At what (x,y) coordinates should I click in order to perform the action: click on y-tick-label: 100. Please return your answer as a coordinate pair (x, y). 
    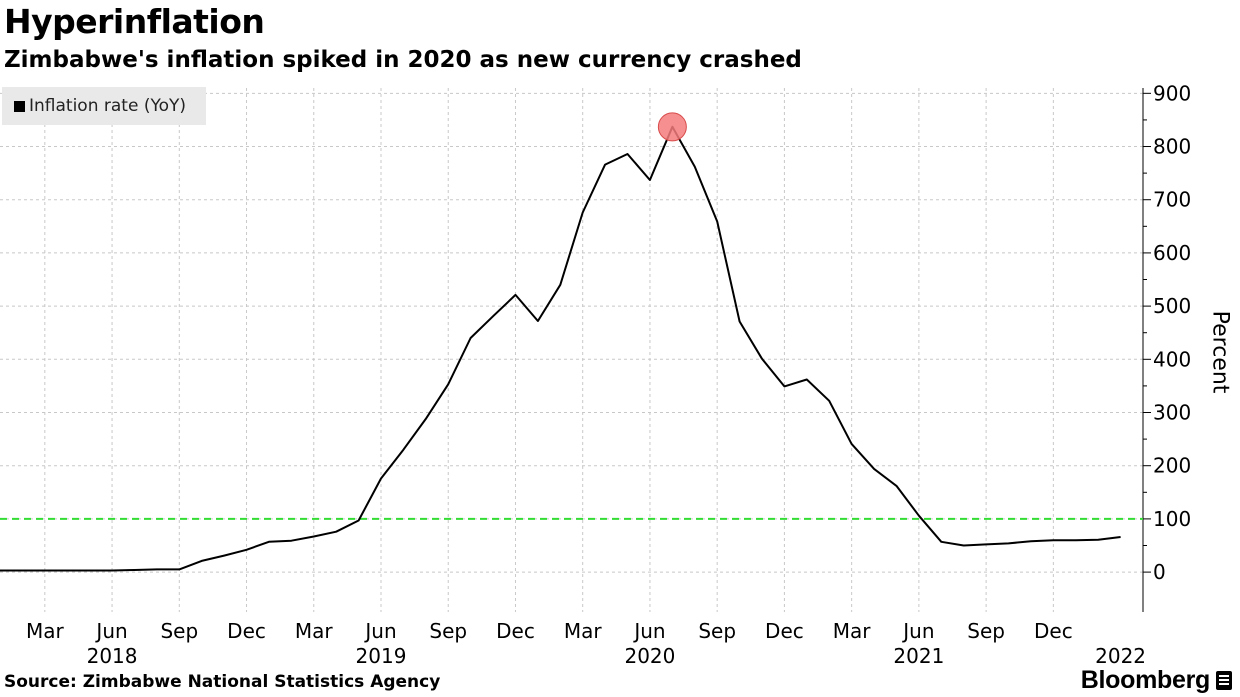
    Looking at the image, I should click on (1172, 519).